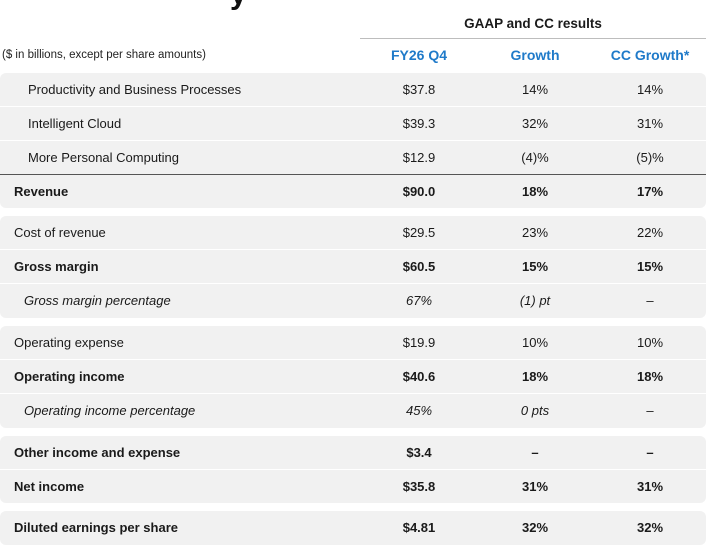 This screenshot has height=546, width=712. Describe the element at coordinates (535, 55) in the screenshot. I see `column-header-growth: Growth` at that location.